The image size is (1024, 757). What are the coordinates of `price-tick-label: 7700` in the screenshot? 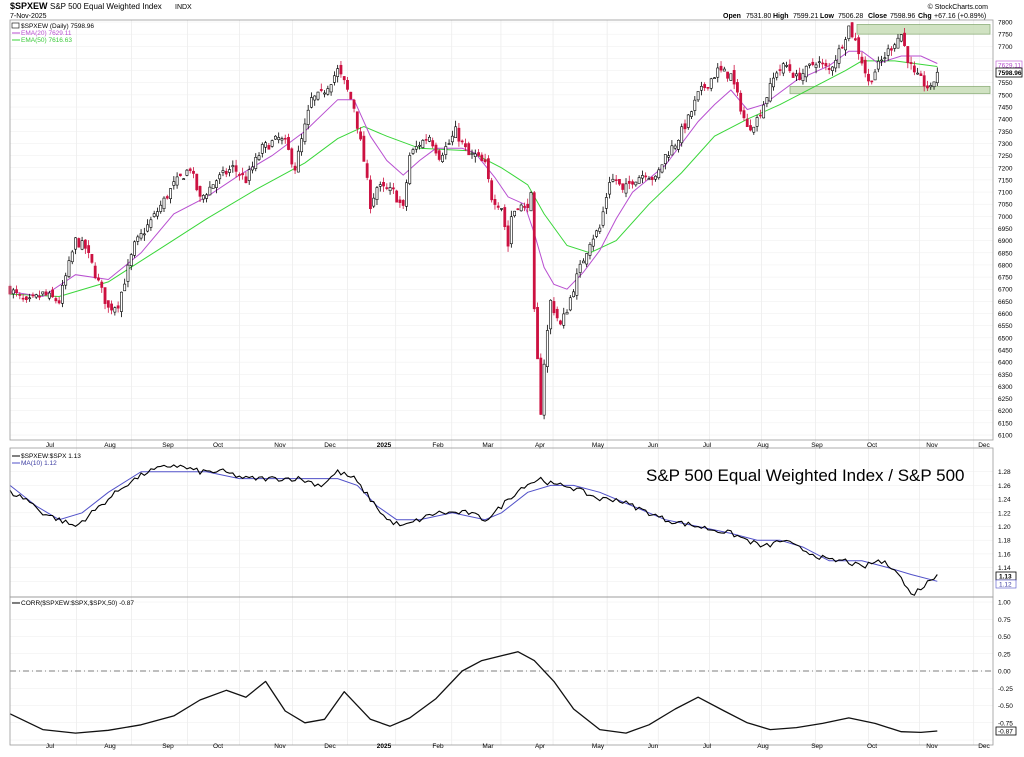 It's located at (1005, 47).